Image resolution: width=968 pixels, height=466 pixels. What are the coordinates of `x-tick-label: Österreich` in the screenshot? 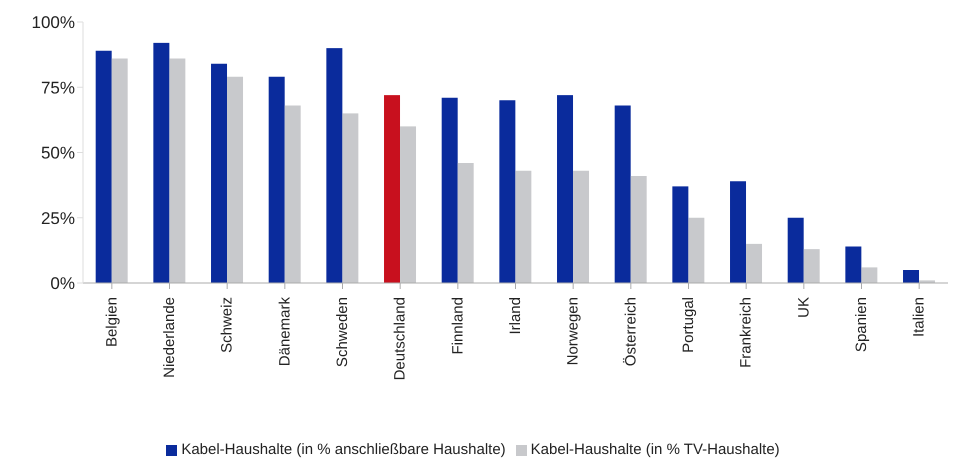 It's located at (631, 331).